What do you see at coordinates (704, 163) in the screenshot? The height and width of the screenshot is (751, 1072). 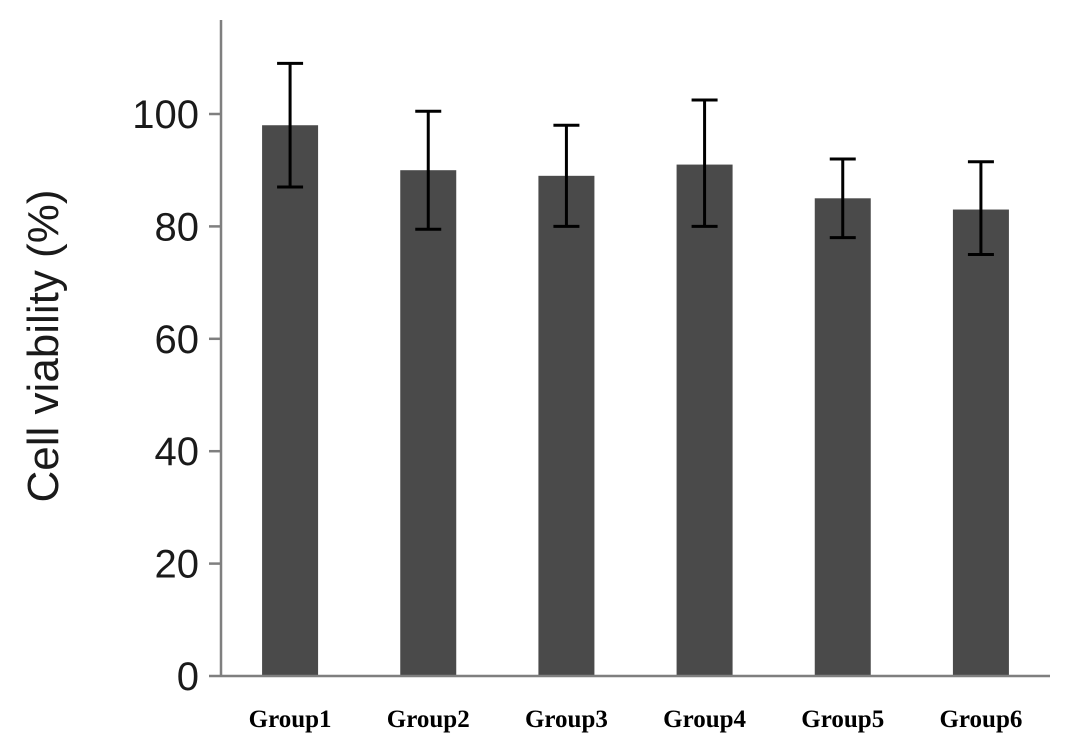 I see `error-bar-group4` at bounding box center [704, 163].